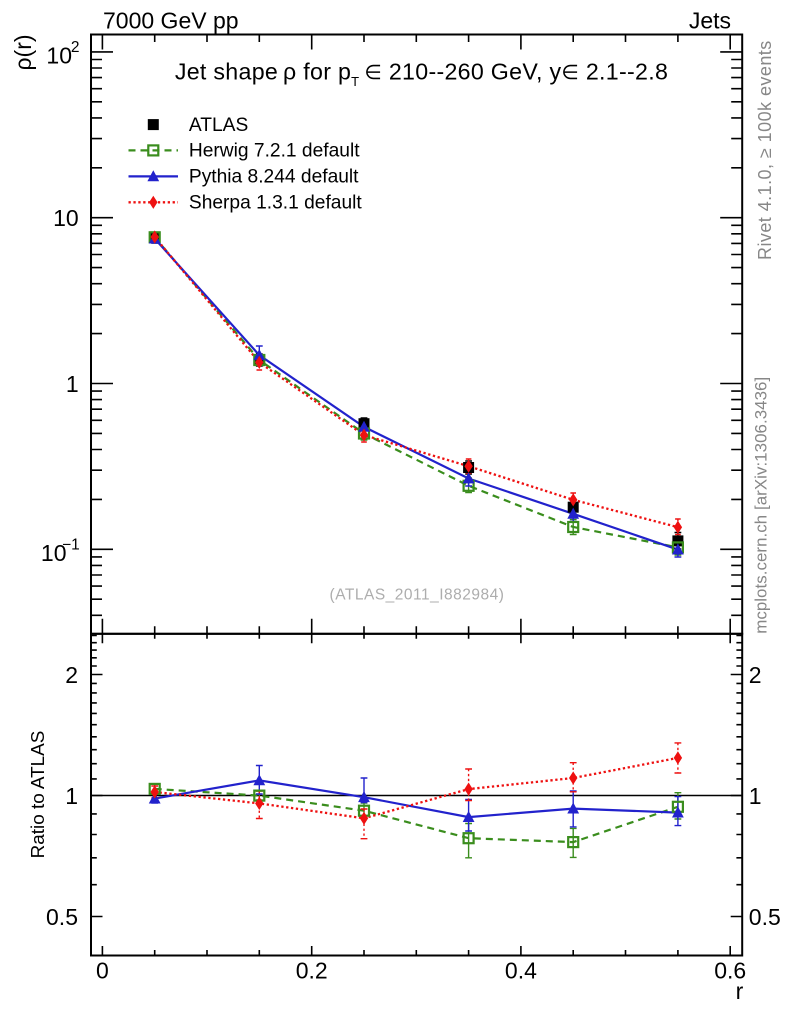  What do you see at coordinates (417, 595) in the screenshot?
I see `svg-text: (ATLAS_2011_I882984)` at bounding box center [417, 595].